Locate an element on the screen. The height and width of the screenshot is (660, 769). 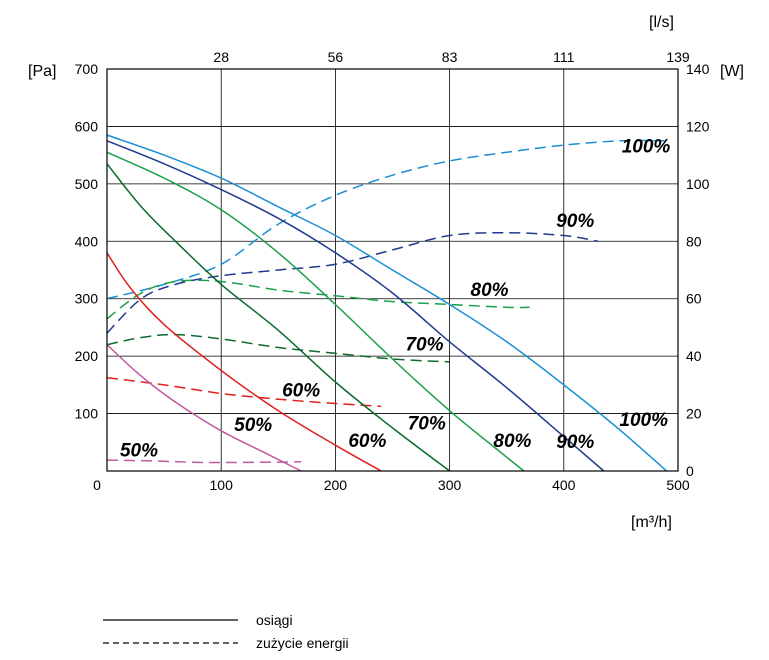
left-tick-label: 100 is located at coordinates (87, 414).